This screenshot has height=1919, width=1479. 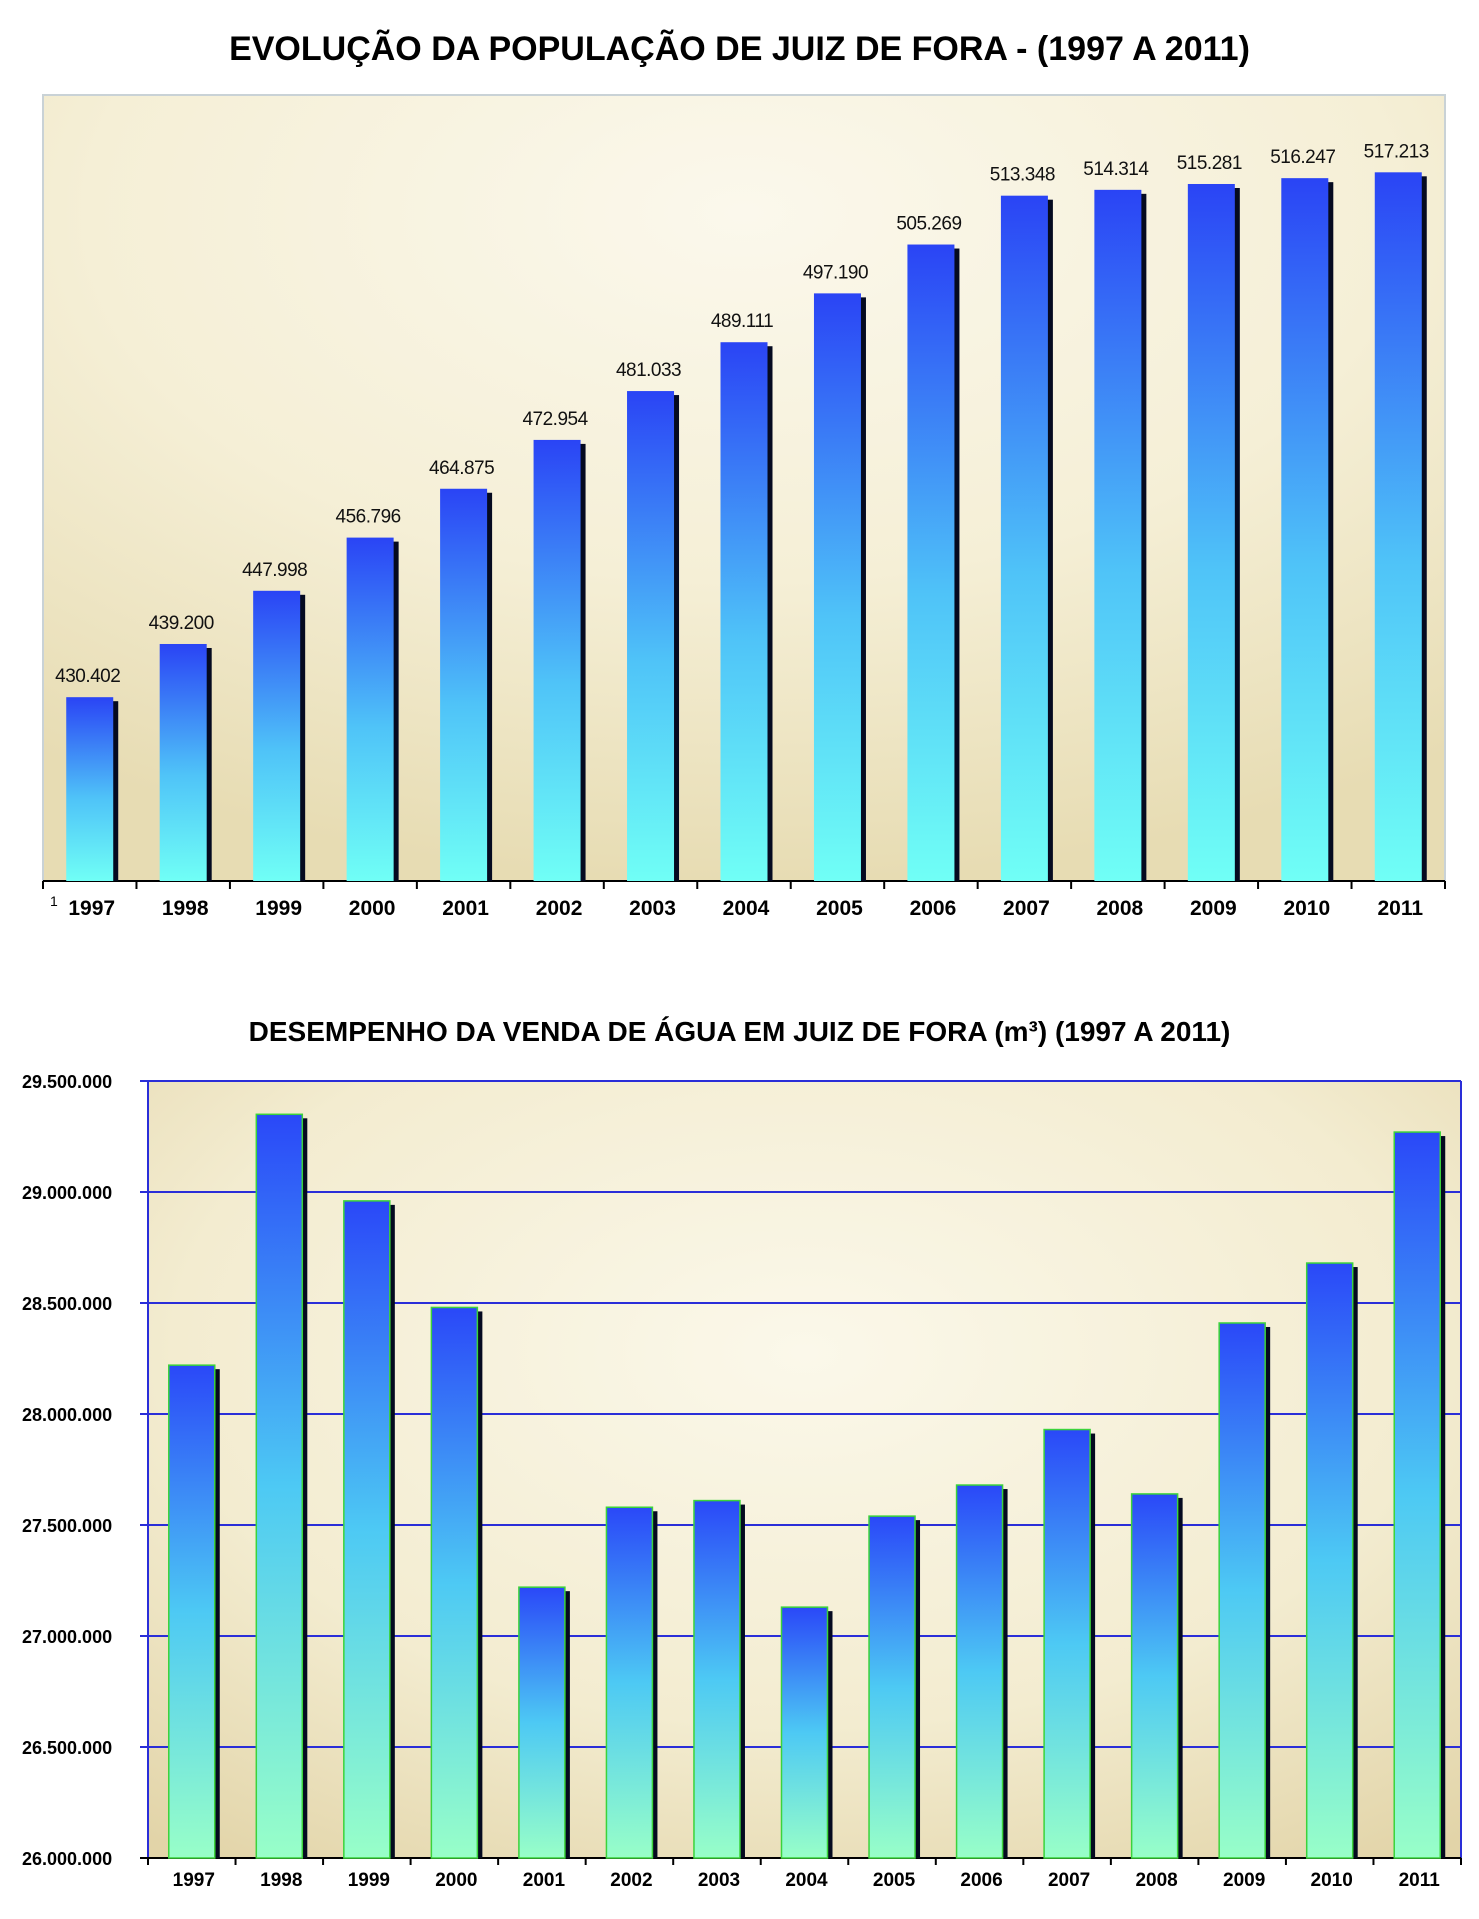 What do you see at coordinates (652, 908) in the screenshot?
I see `population-year-label: 2003` at bounding box center [652, 908].